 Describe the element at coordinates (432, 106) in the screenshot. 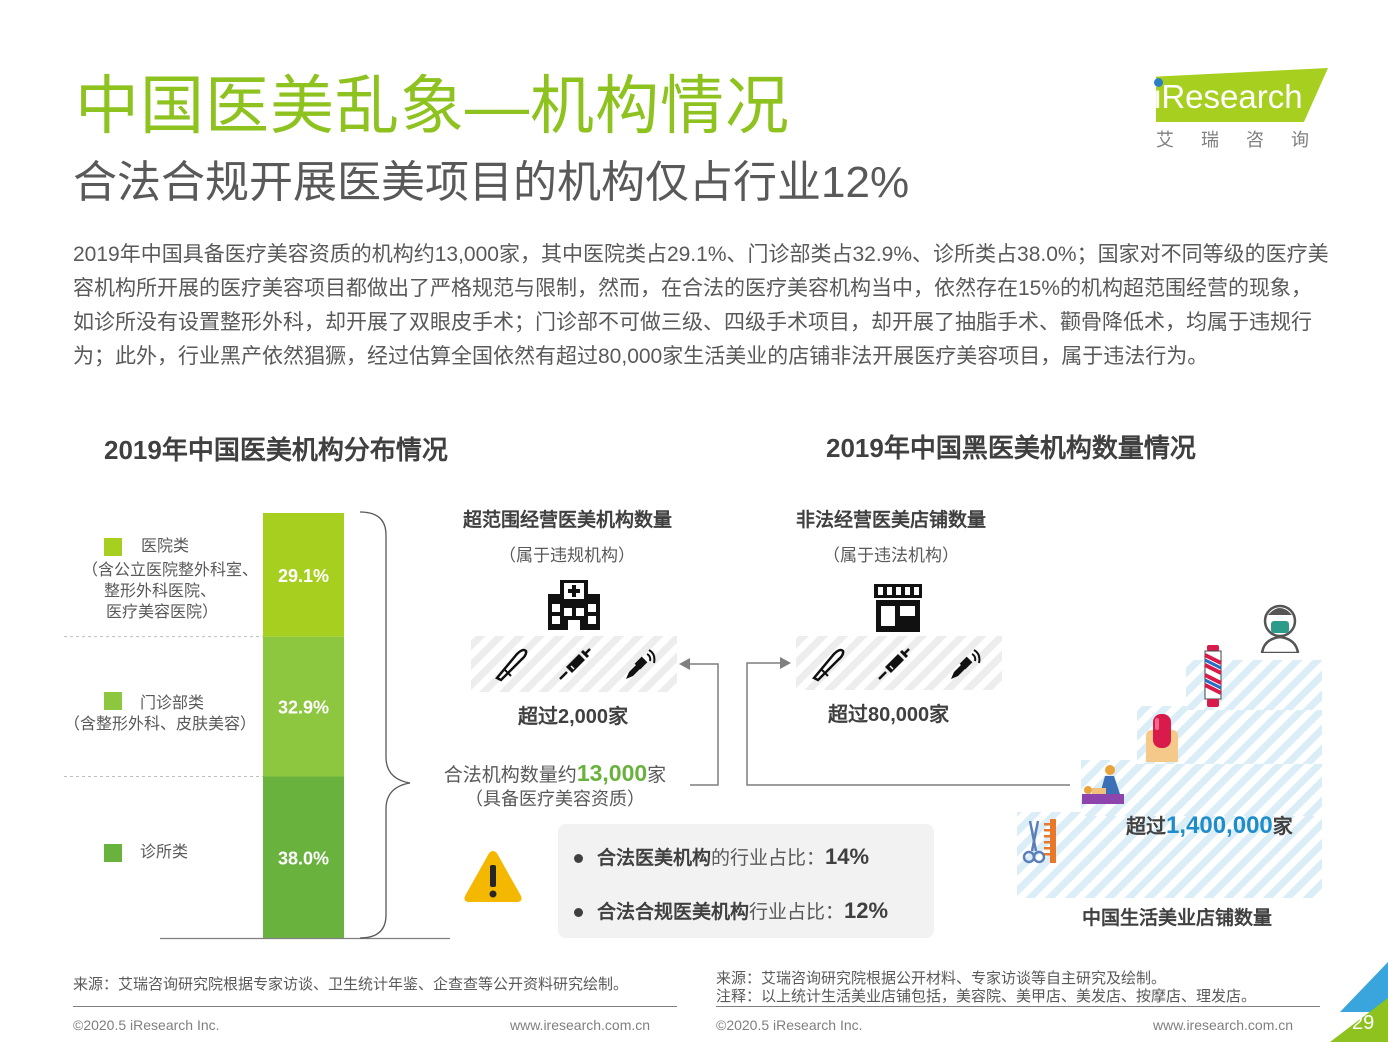

I see `page-title: 中国医美乱象—机构情况` at that location.